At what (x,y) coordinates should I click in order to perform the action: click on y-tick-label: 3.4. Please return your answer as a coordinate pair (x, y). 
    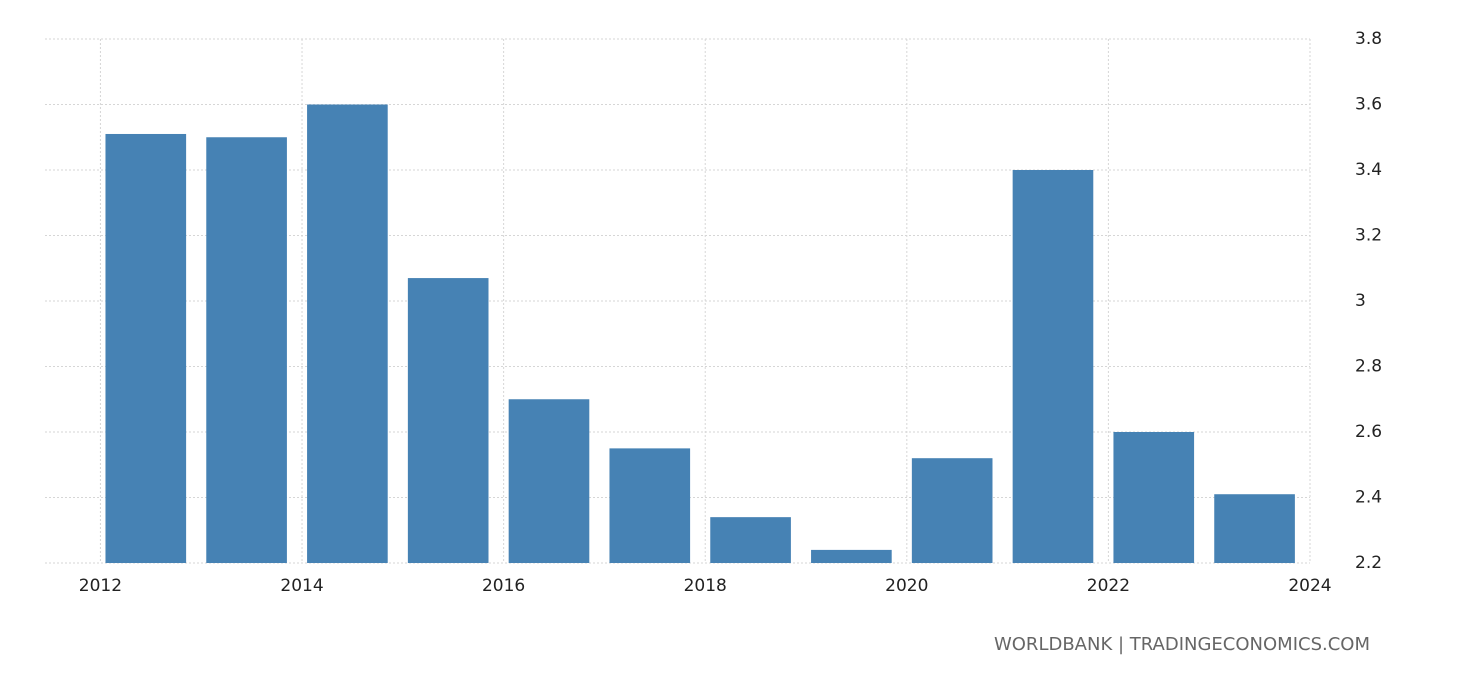
    Looking at the image, I should click on (1368, 170).